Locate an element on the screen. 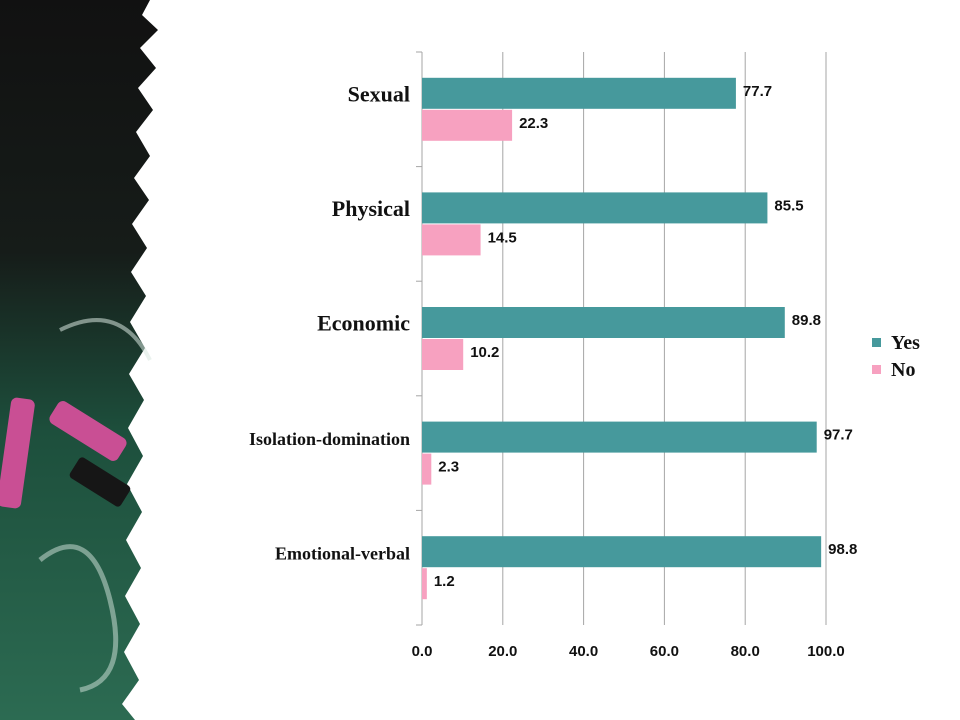  category-label: Isolation-domination is located at coordinates (329, 439).